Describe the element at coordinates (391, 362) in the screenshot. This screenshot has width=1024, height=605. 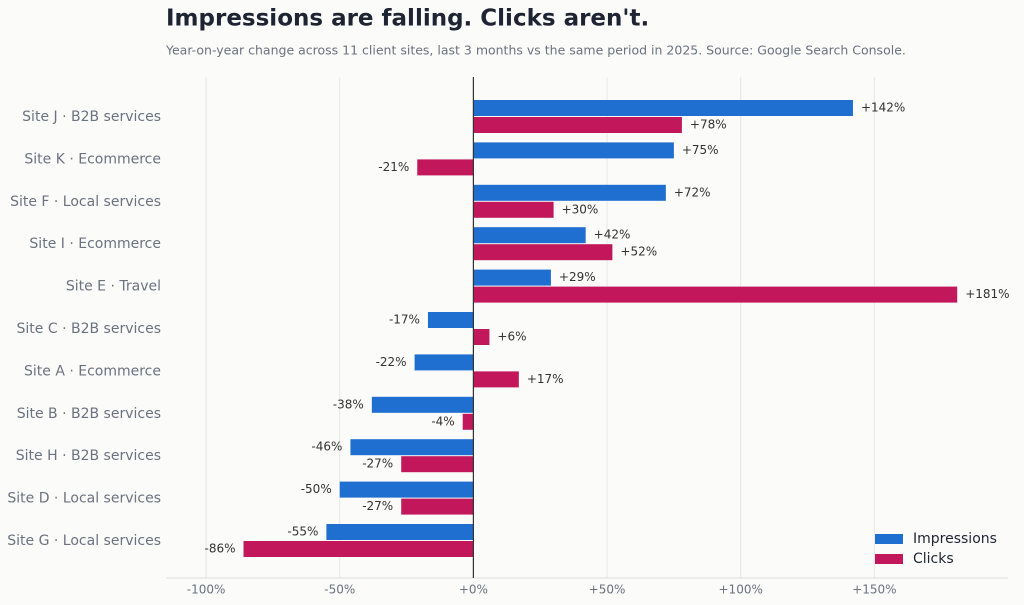
I see `value-label: -22%` at that location.